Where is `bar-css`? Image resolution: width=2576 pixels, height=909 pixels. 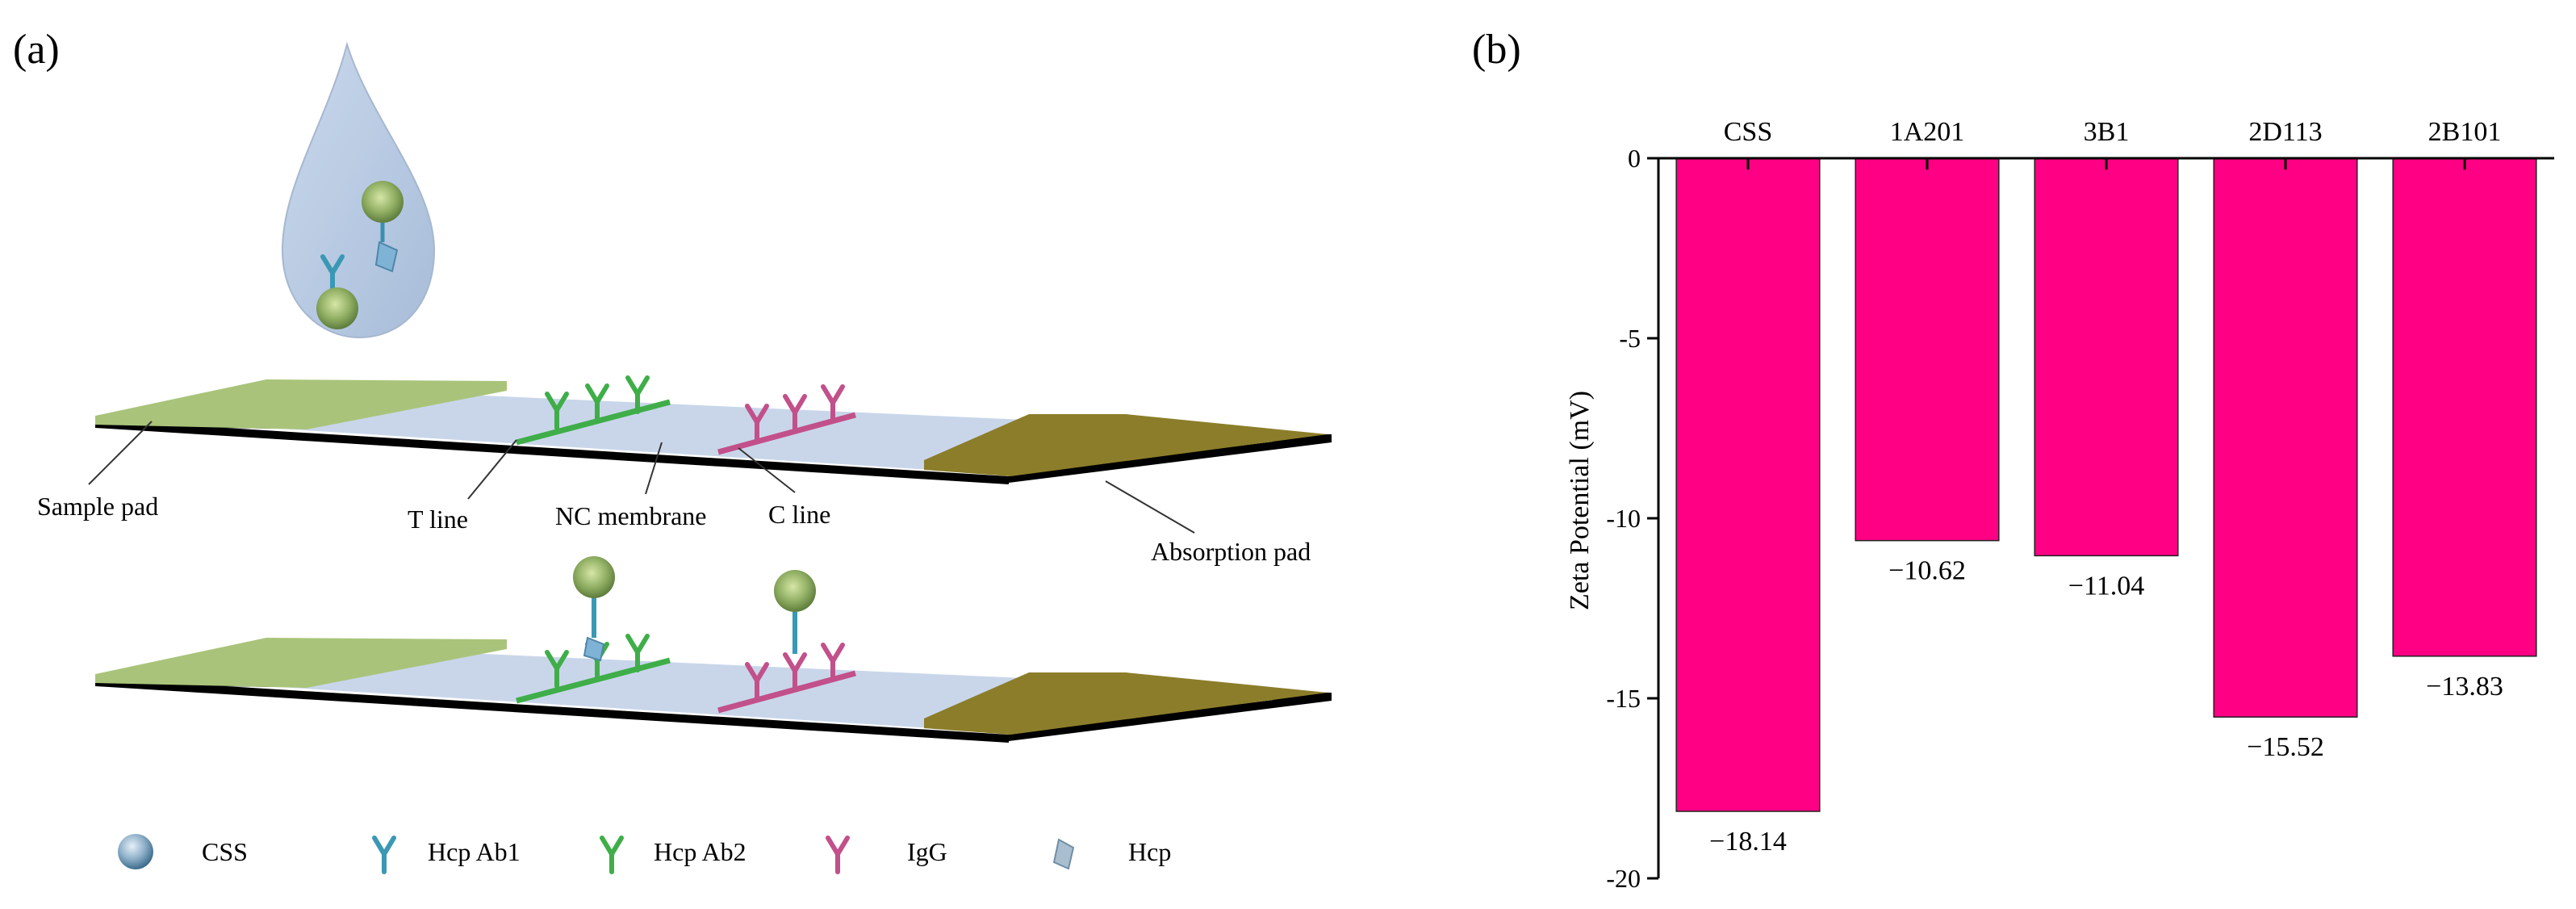 bar-css is located at coordinates (1748, 484).